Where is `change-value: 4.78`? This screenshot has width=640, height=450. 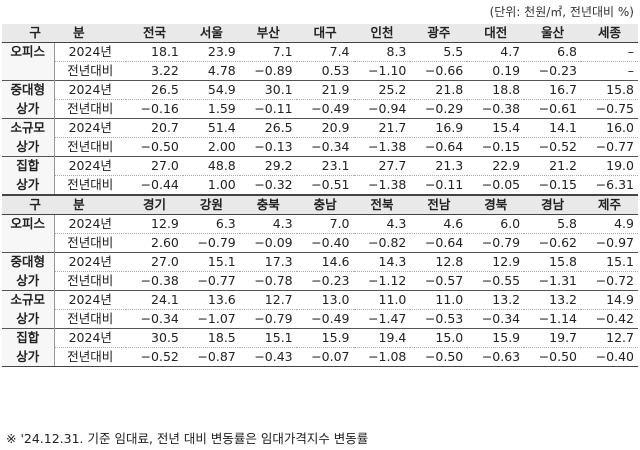
change-value: 4.78 is located at coordinates (211, 71).